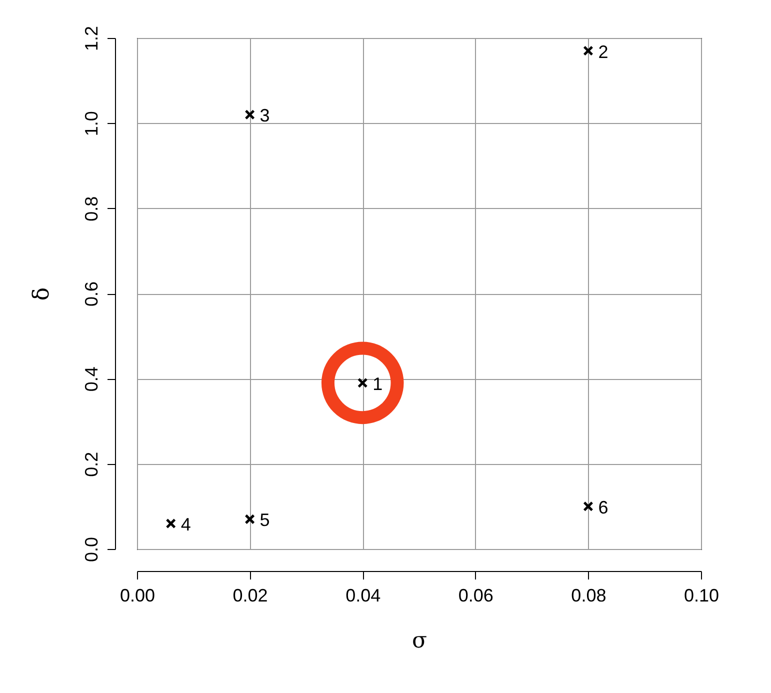 This screenshot has width=771, height=693. What do you see at coordinates (476, 596) in the screenshot?
I see `x-tick-label: 0.06` at bounding box center [476, 596].